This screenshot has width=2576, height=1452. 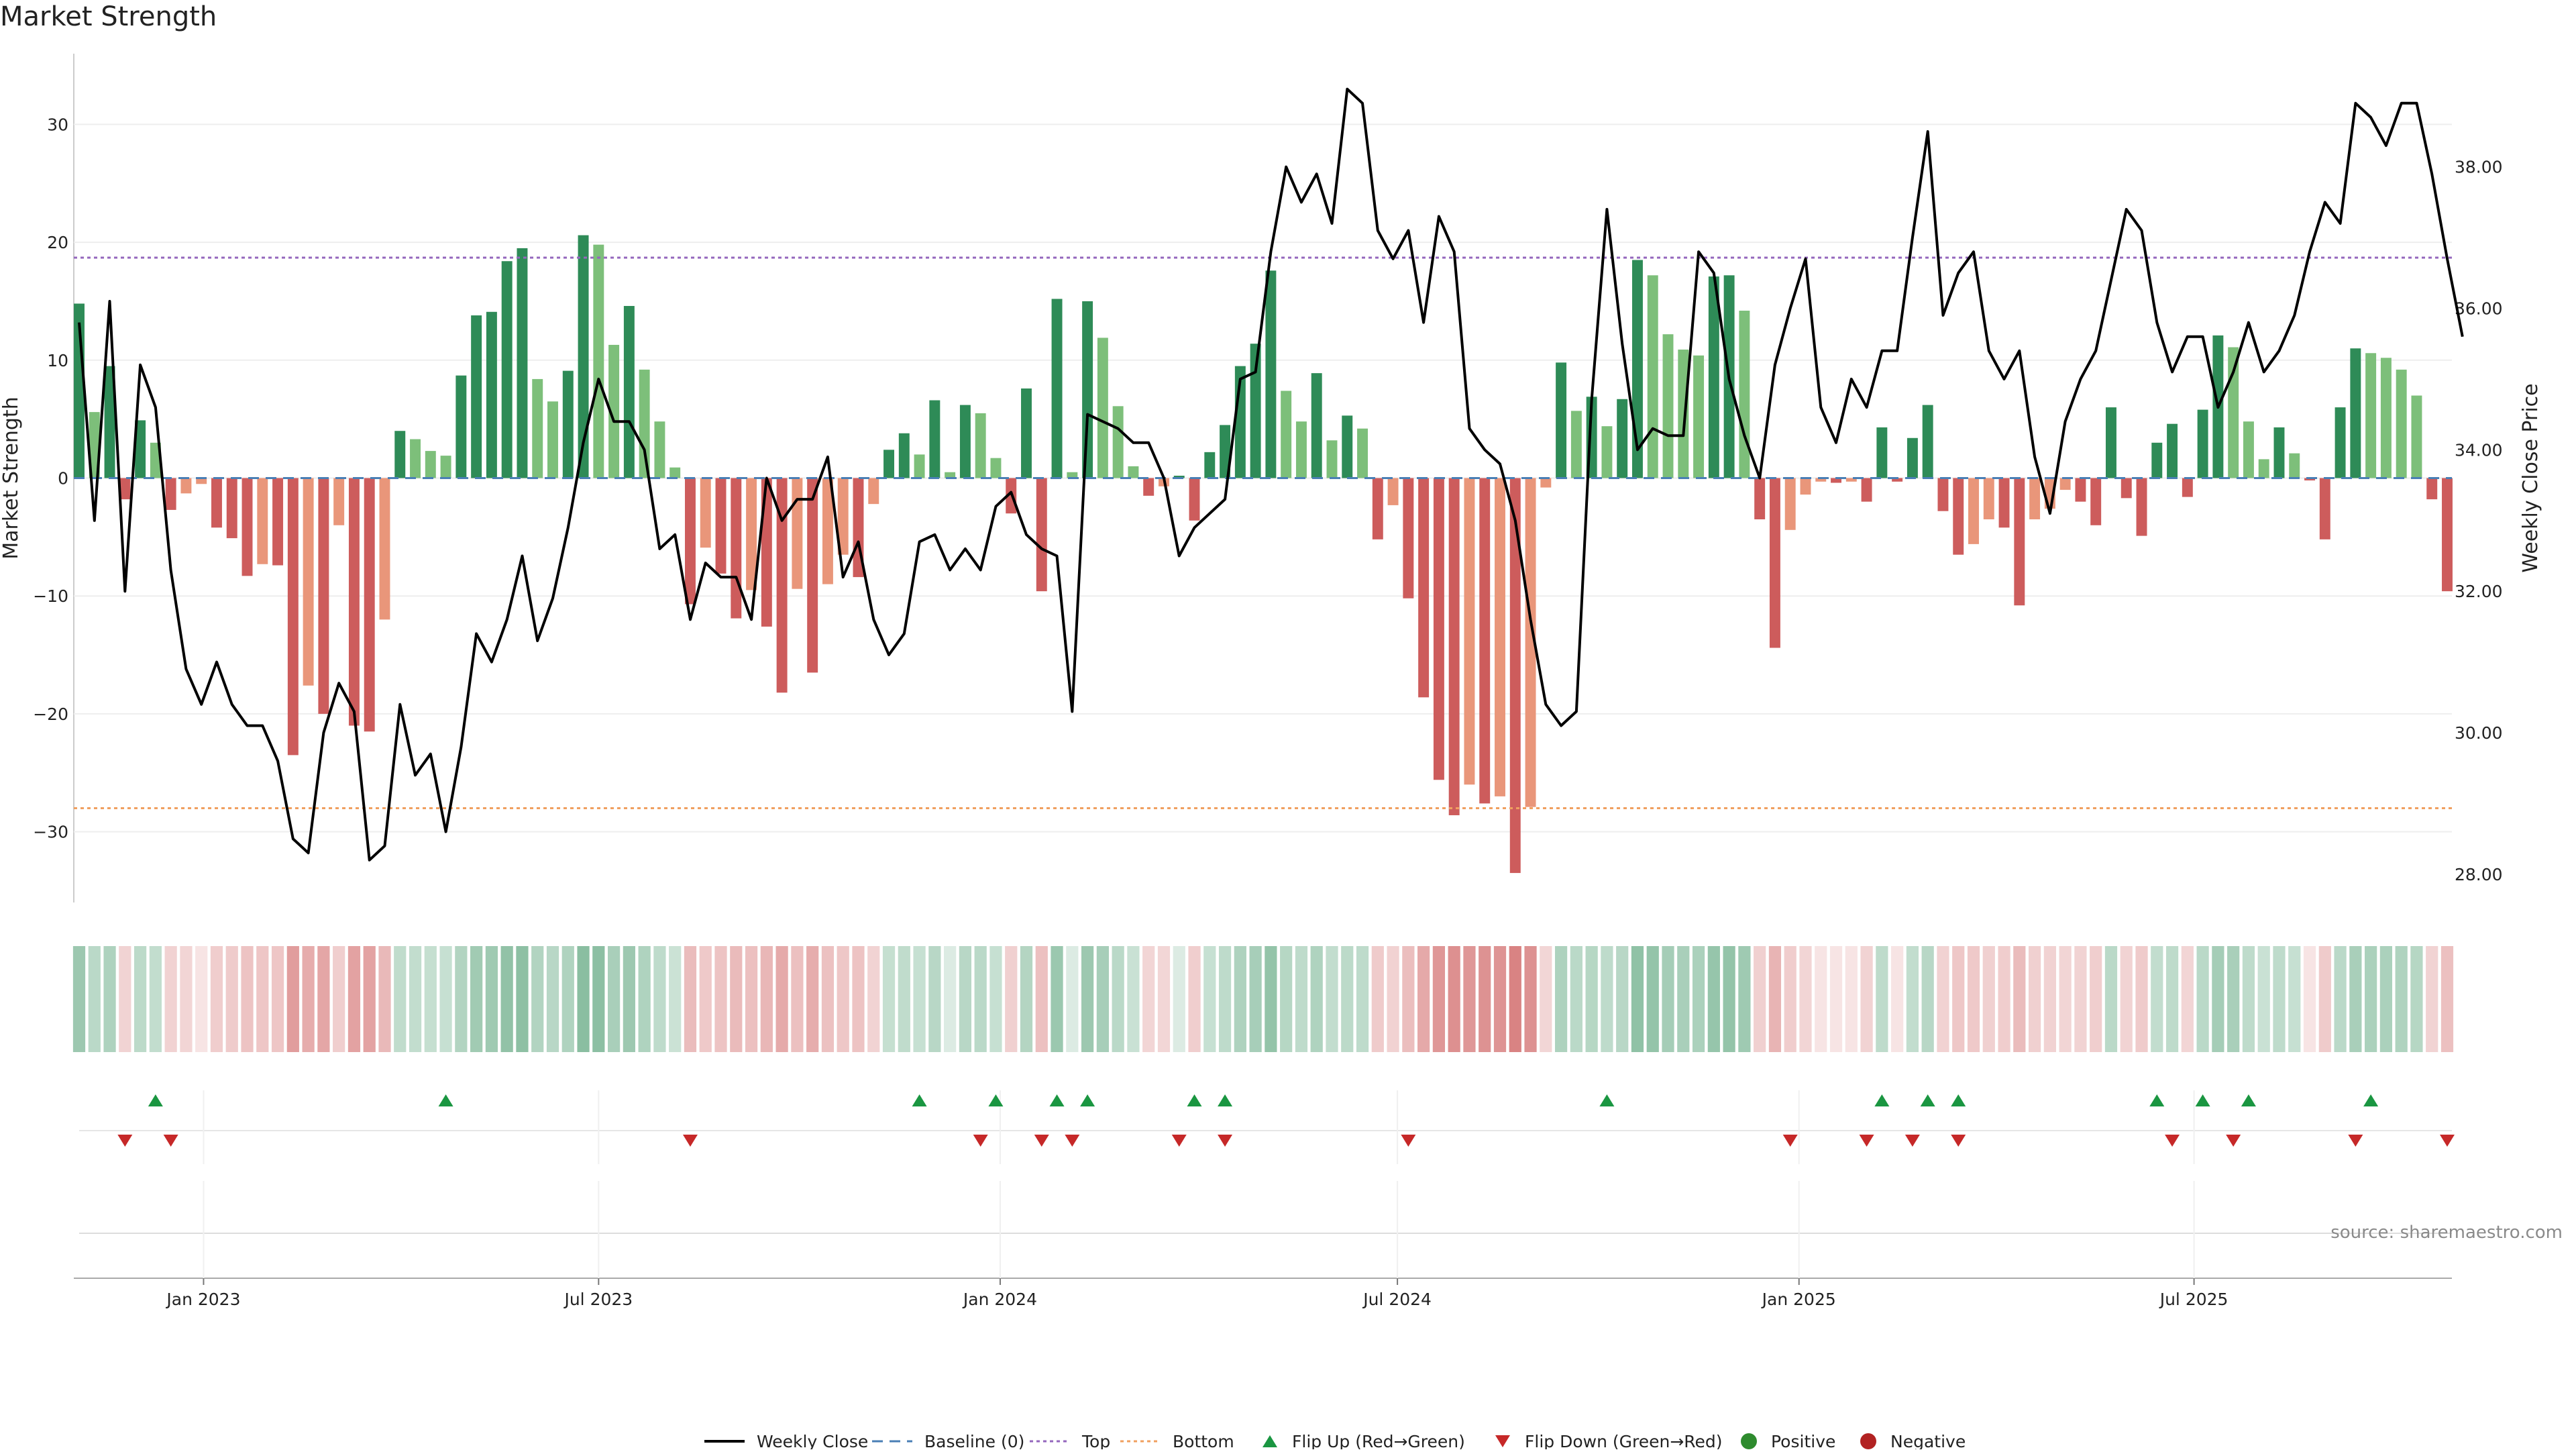 I want to click on y2-tick-label: 28.00, so click(x=2479, y=875).